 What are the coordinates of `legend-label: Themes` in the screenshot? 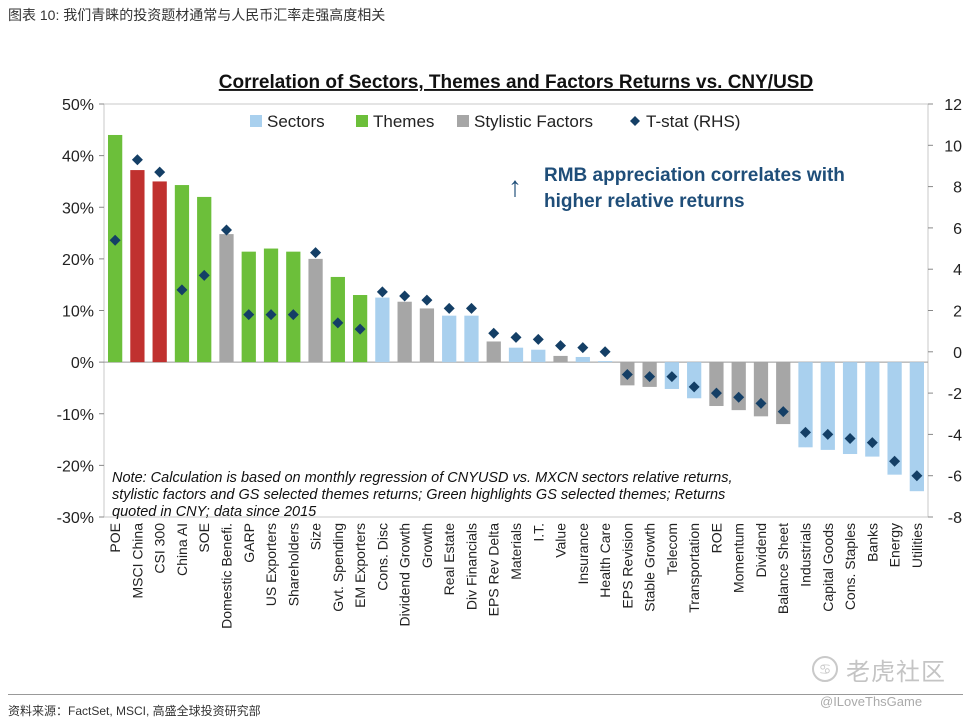 It's located at (403, 121).